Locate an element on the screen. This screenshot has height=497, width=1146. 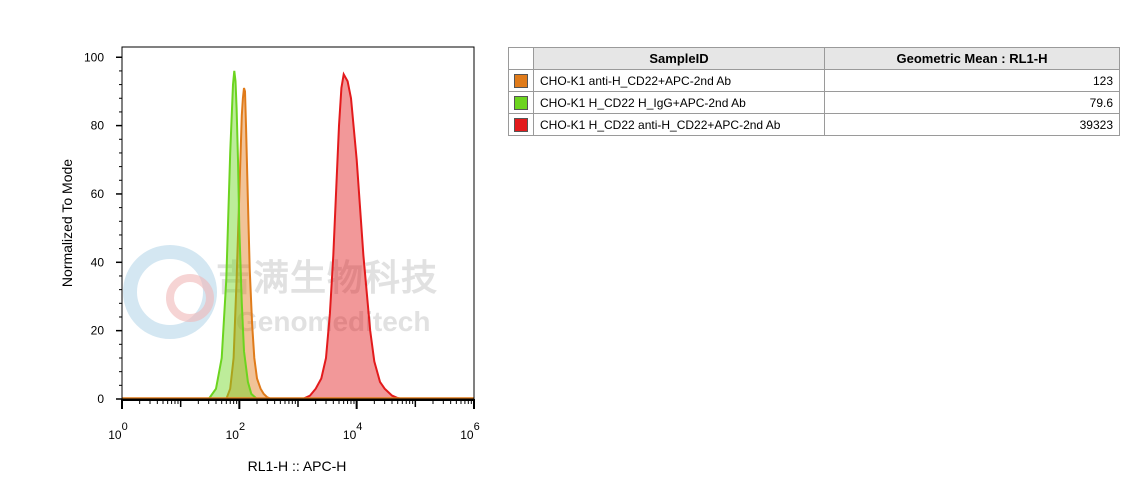
watermark: 吉满生物科技 Genomeditech is located at coordinates (280, 292).